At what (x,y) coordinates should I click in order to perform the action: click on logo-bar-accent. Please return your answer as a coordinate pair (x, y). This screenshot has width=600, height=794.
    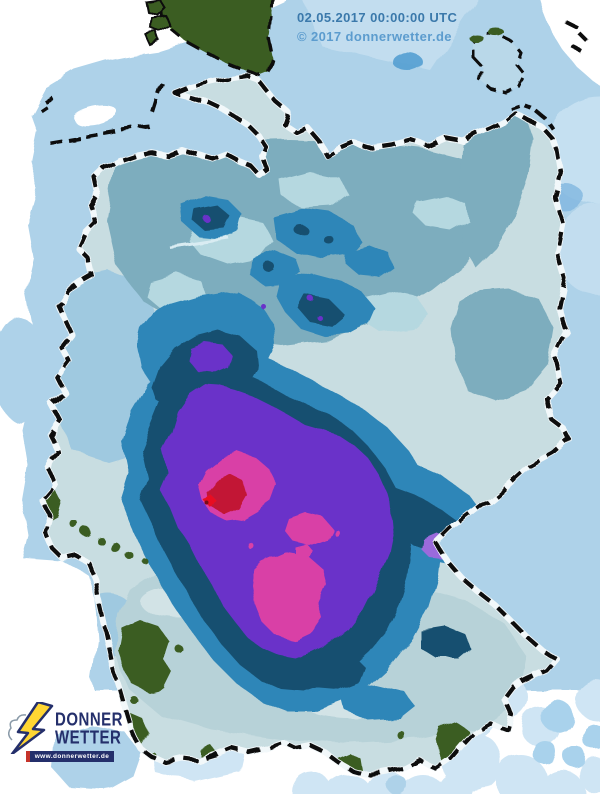
    Looking at the image, I should click on (28, 756).